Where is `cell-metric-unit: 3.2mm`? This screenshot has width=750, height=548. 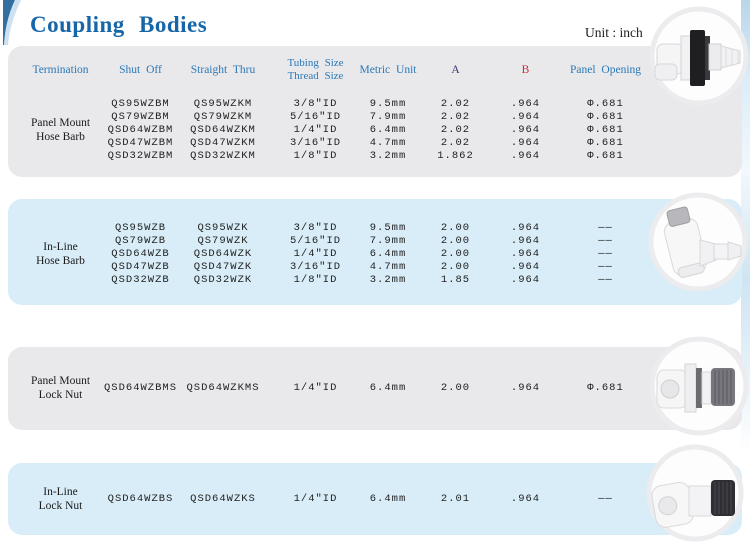 cell-metric-unit: 3.2mm is located at coordinates (388, 155).